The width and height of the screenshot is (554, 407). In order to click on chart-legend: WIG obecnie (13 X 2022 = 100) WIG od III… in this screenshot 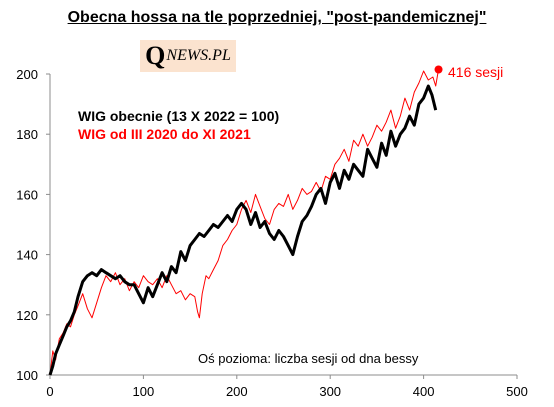, I will do `click(178, 125)`.